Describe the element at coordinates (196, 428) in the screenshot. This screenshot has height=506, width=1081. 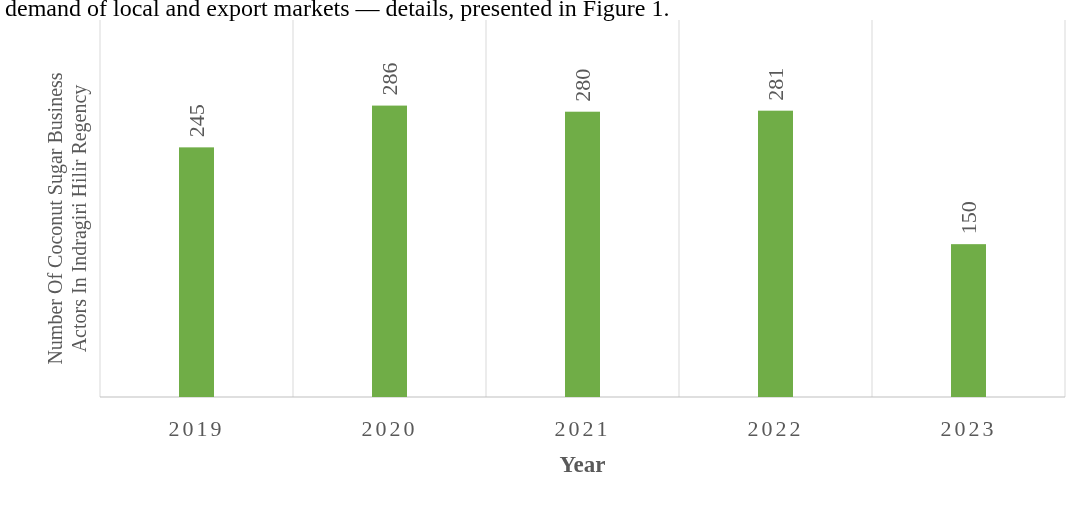
I see `x-tick-label: 2019` at that location.